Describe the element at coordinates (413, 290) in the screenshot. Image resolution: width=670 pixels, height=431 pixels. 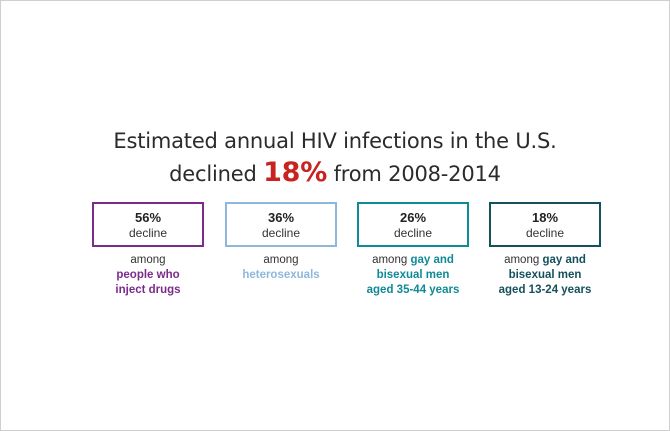
I see `caption-group-line-2: aged 35-44 years` at that location.